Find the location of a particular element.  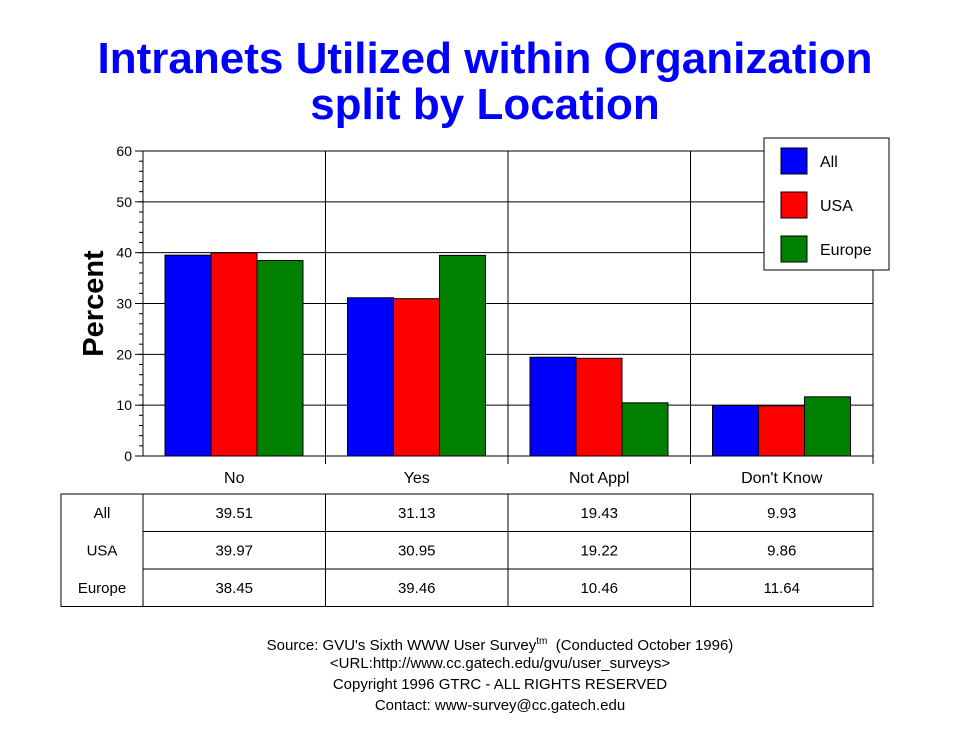

chart-title: Intranets Utilized within Organization is located at coordinates (485, 58).